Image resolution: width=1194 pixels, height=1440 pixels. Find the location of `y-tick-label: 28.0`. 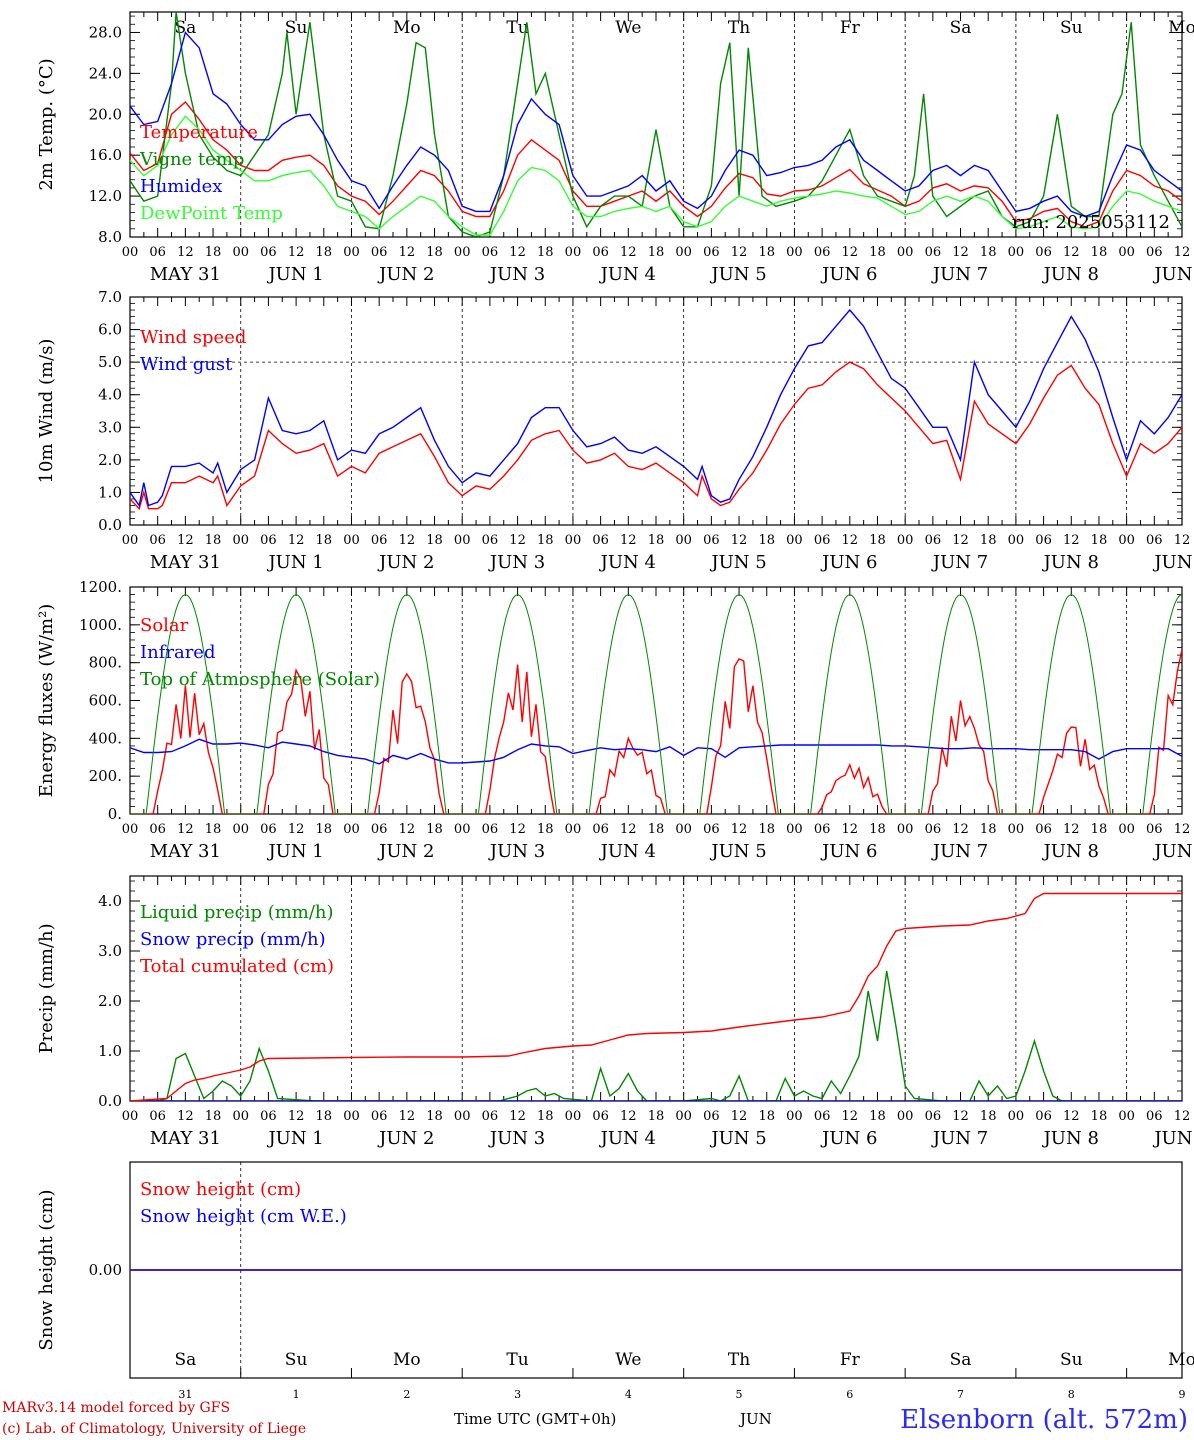

y-tick-label: 28.0 is located at coordinates (105, 32).